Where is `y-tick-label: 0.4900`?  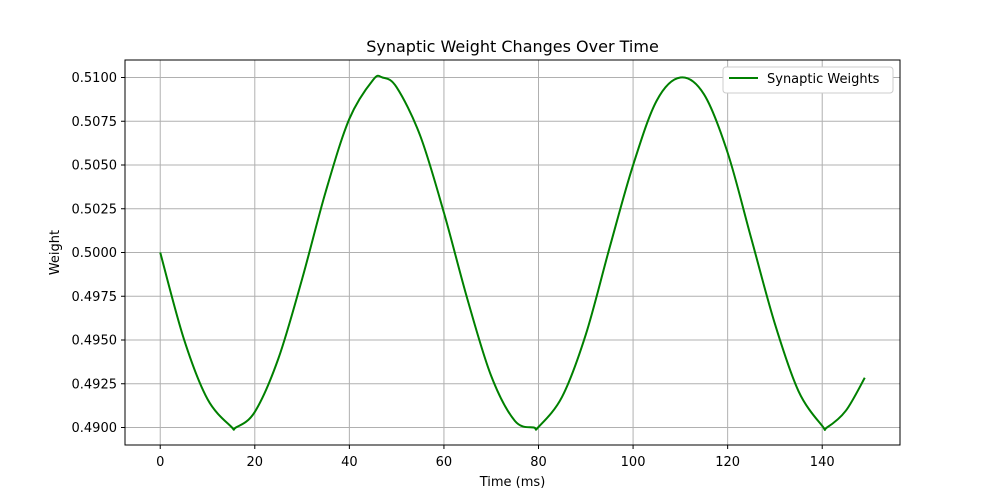 y-tick-label: 0.4900 is located at coordinates (95, 428).